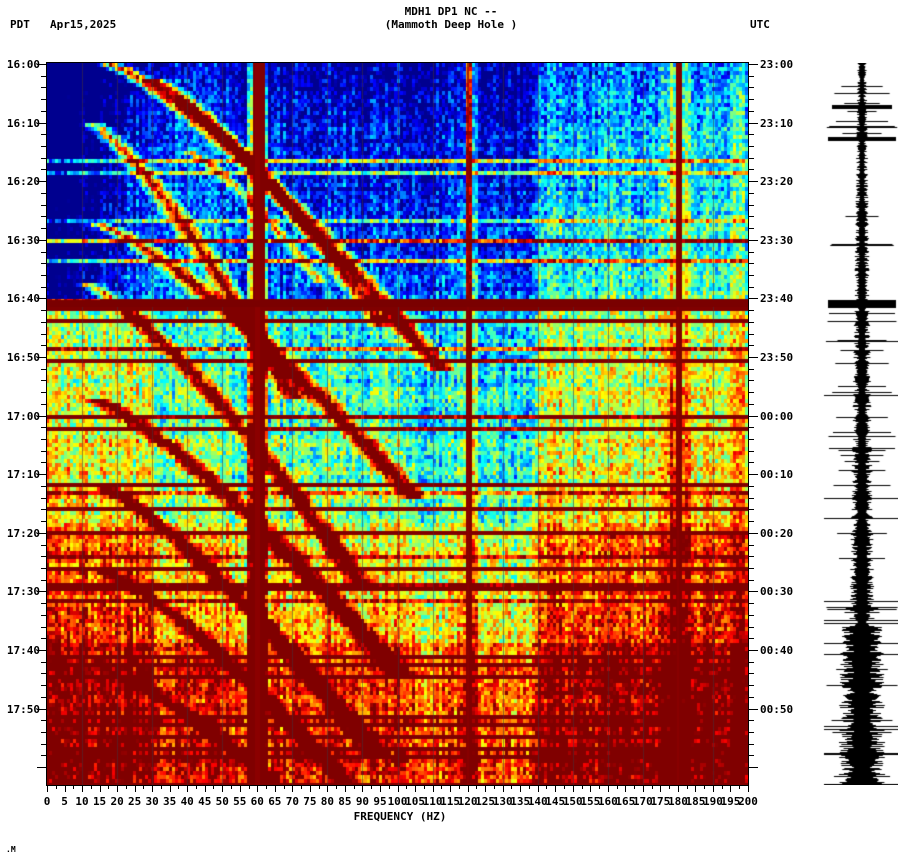 The width and height of the screenshot is (902, 864). What do you see at coordinates (23, 357) in the screenshot?
I see `y-tick-label-left-5: 16:50` at bounding box center [23, 357].